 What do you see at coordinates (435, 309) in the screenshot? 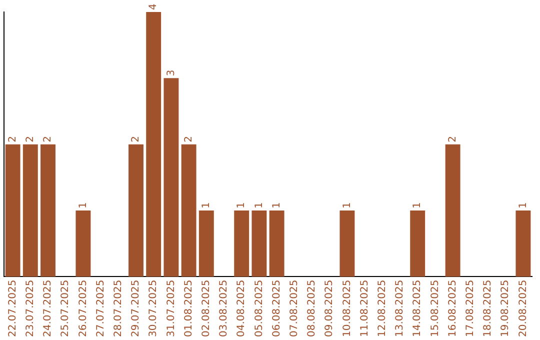
I see `x-tick-label: 15.08.2025` at bounding box center [435, 309].